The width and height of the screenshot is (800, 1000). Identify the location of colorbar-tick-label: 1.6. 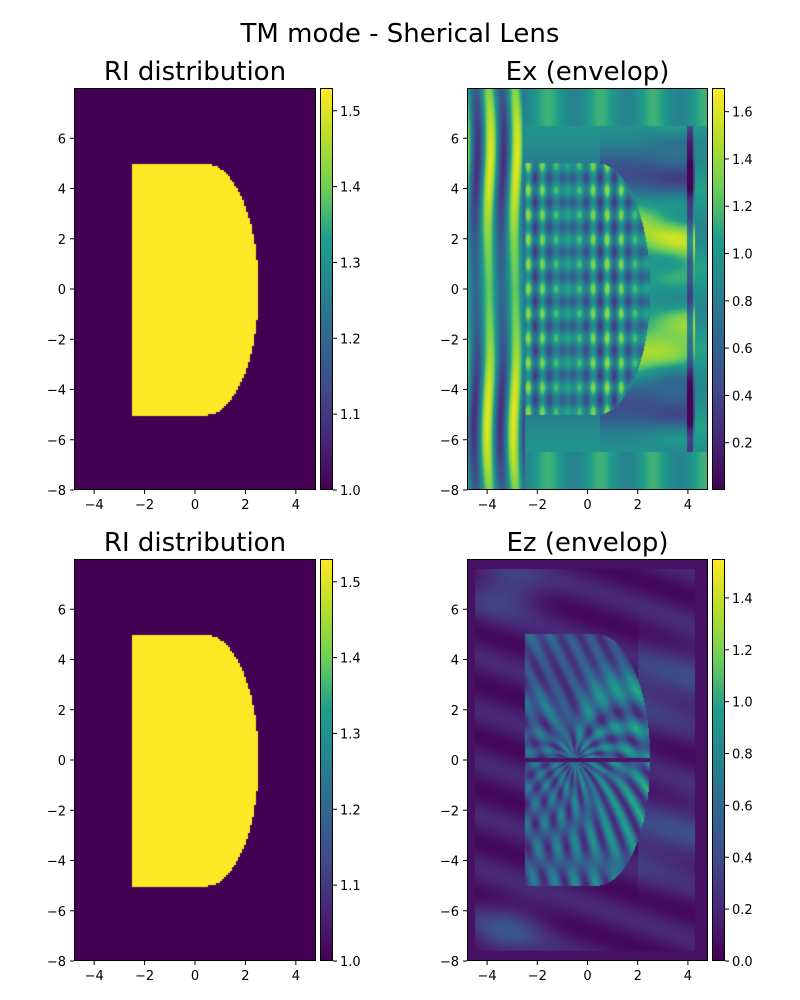
(742, 113).